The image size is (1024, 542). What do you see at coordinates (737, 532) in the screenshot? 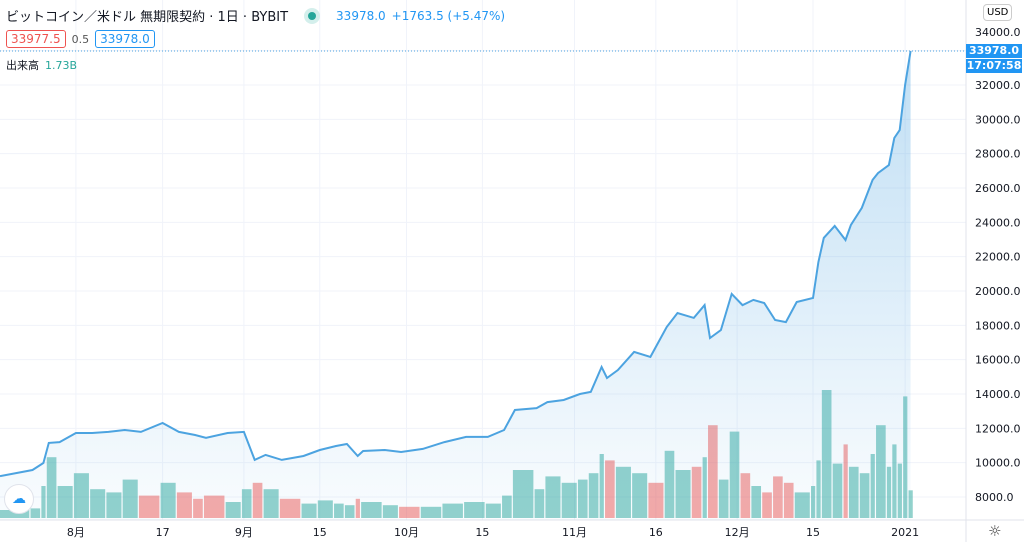
I see `x-tick-label: 12月` at bounding box center [737, 532].